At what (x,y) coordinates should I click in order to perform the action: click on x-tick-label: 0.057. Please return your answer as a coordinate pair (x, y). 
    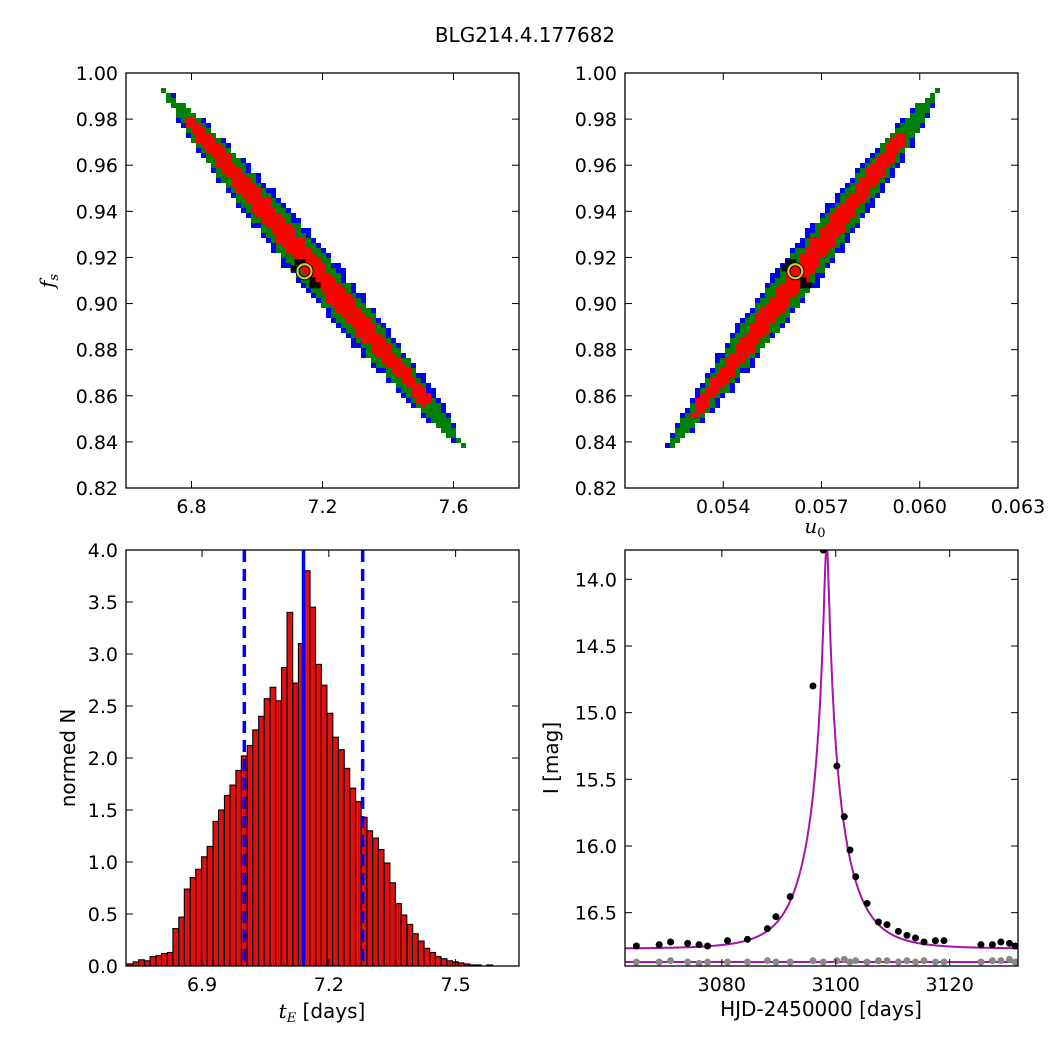
    Looking at the image, I should click on (821, 507).